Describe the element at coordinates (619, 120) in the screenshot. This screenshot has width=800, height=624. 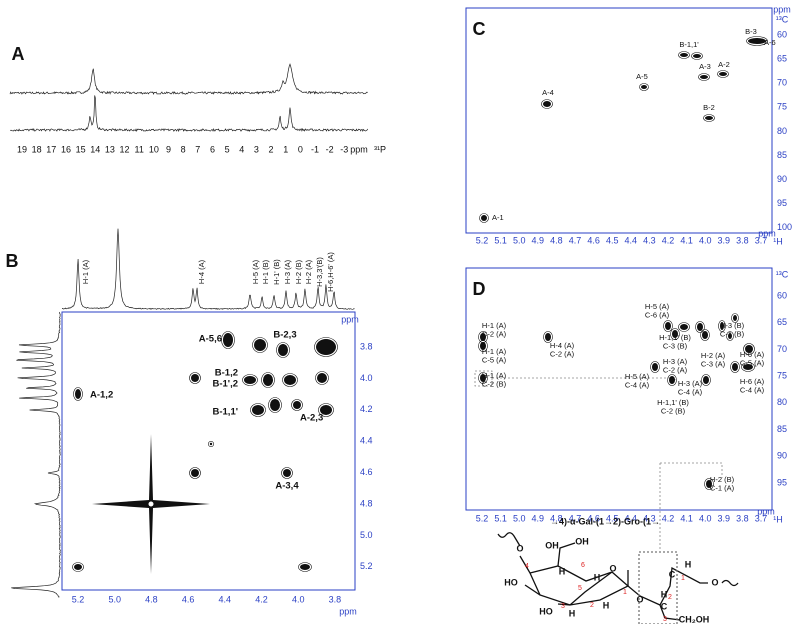
I see `panel-c-frame` at that location.